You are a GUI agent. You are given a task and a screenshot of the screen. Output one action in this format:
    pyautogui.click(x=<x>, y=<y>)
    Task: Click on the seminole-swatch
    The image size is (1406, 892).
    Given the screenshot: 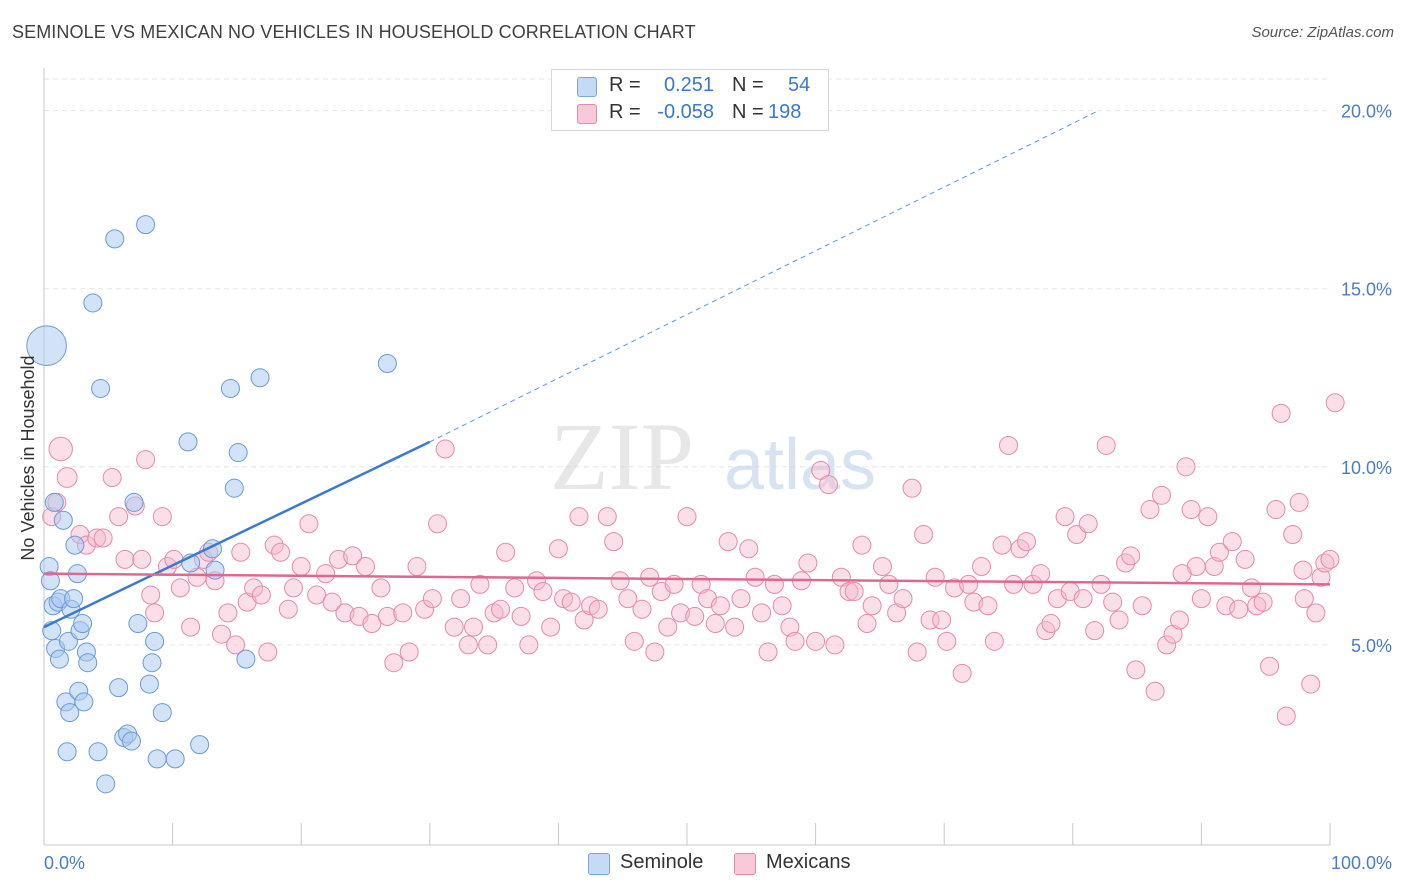 What is the action you would take?
    pyautogui.click(x=599, y=864)
    